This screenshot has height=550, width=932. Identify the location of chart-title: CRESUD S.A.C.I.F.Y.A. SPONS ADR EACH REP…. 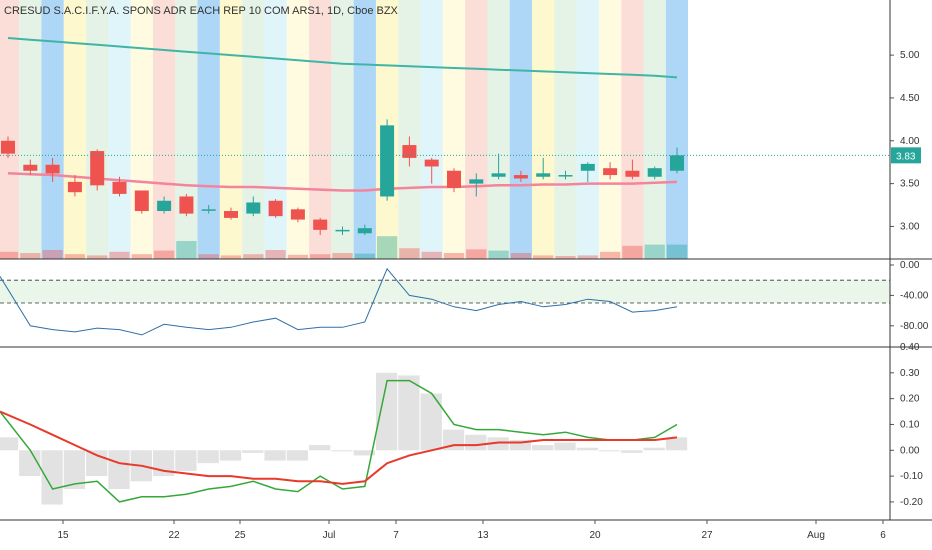
(201, 11).